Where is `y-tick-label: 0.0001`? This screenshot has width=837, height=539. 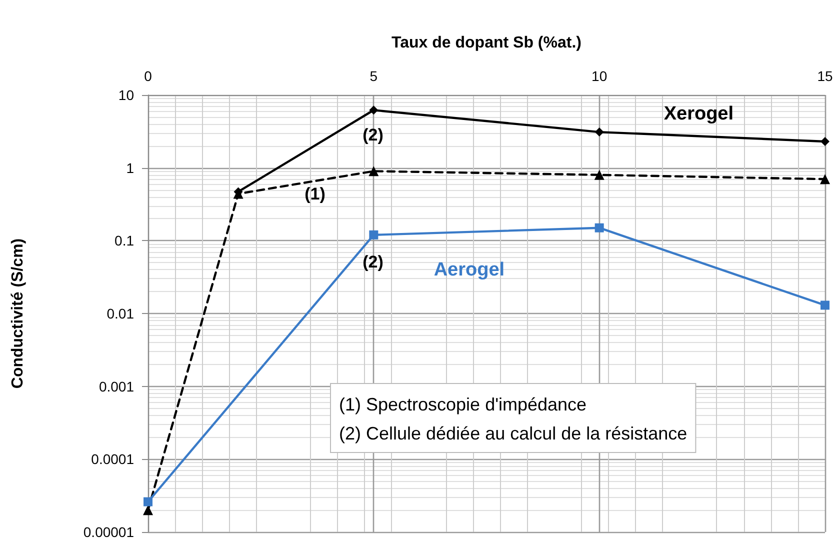 y-tick-label: 0.0001 is located at coordinates (112, 459).